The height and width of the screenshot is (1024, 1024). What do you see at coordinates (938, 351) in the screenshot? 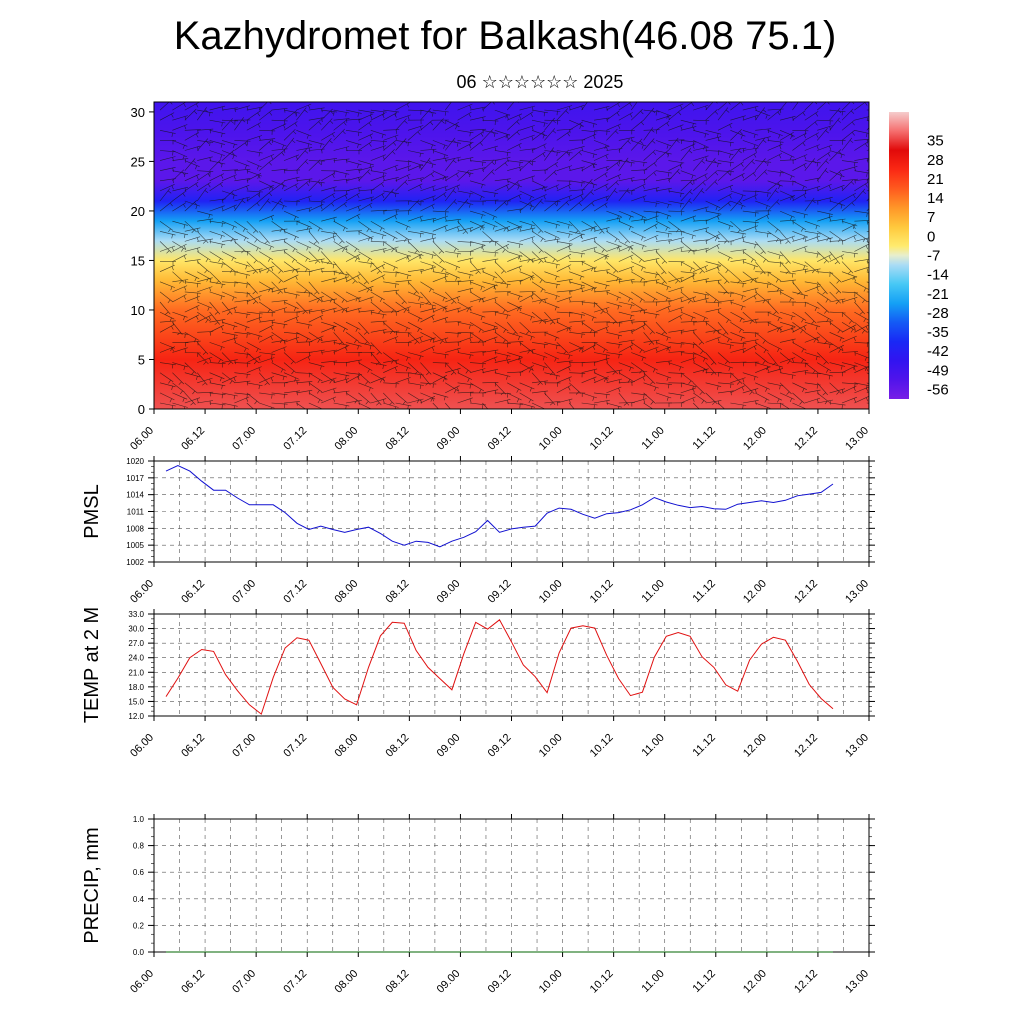
I see `colorbar-label: -42` at bounding box center [938, 351].